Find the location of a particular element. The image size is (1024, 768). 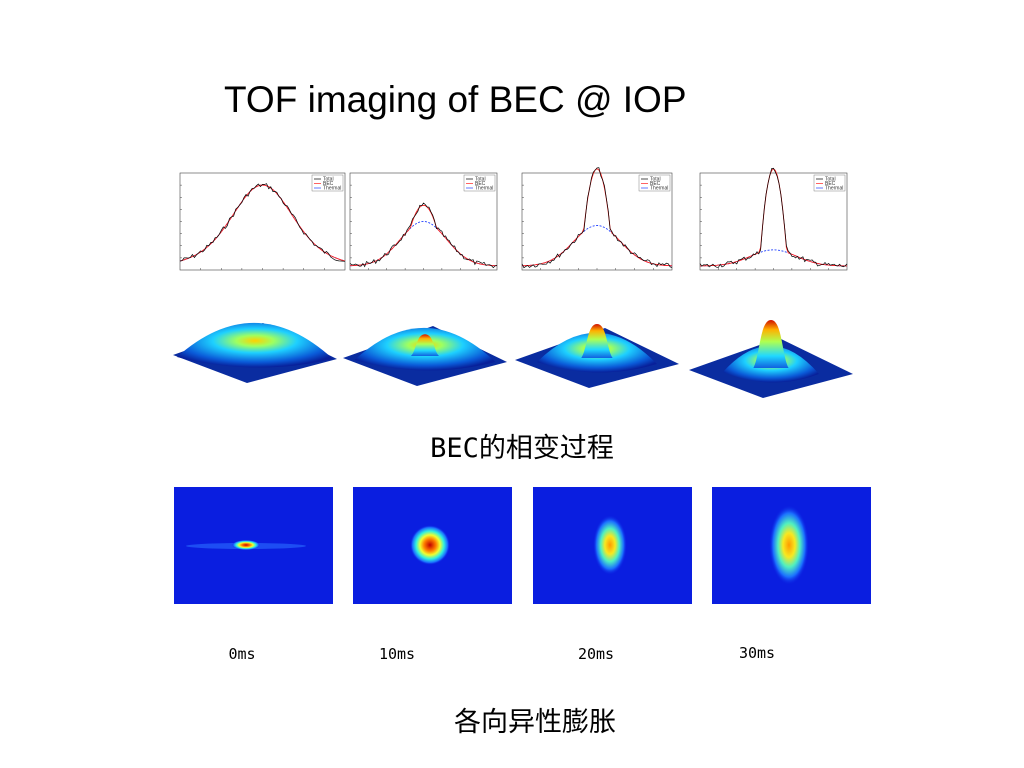

time-label: 30ms is located at coordinates (757, 653).